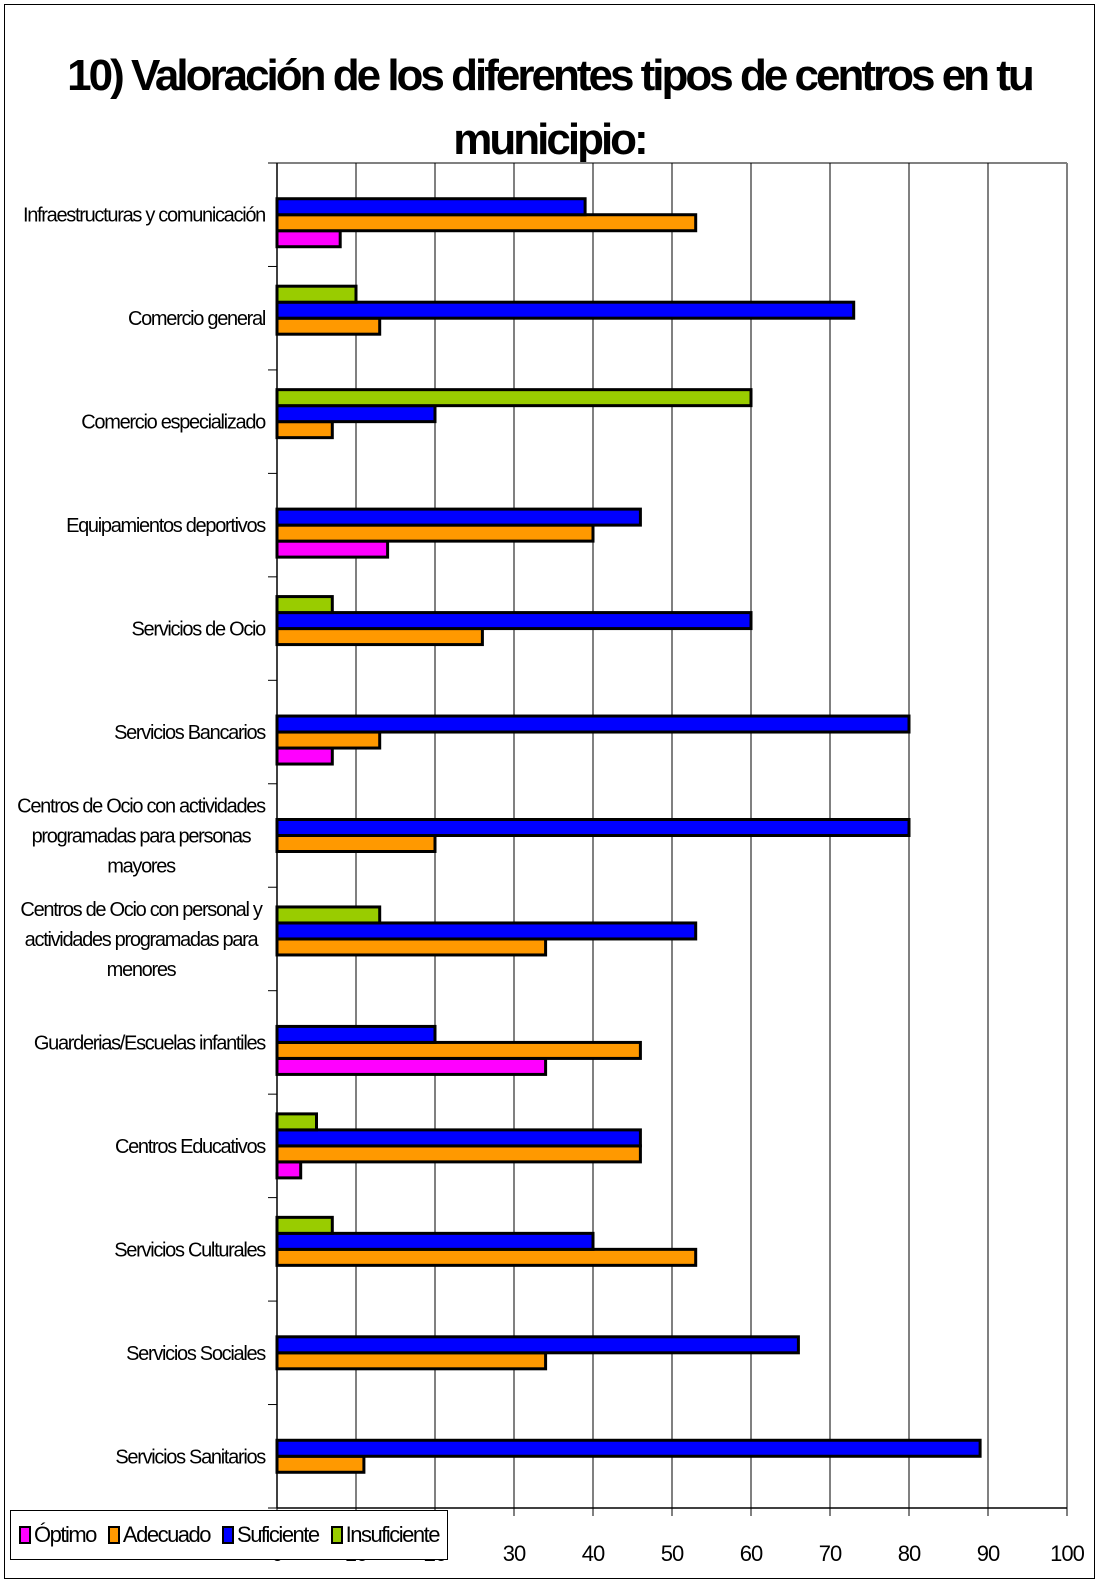 The image size is (1099, 1583). I want to click on category-label-3: Equipamientos deportivos, so click(166, 526).